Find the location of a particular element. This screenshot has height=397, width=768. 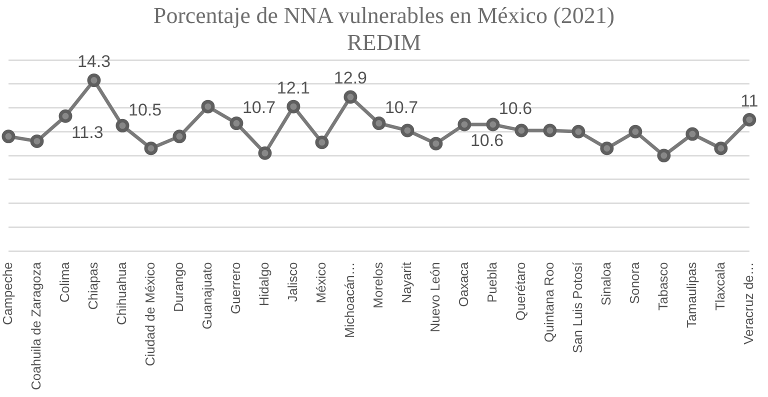

x-tick-label: Nuevo León is located at coordinates (435, 297).